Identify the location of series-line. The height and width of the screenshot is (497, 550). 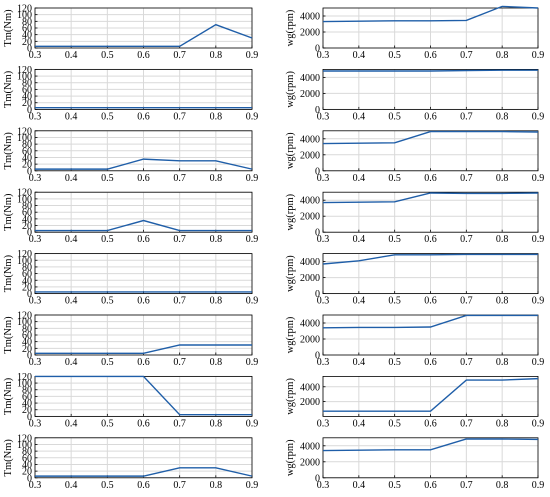
(144, 472).